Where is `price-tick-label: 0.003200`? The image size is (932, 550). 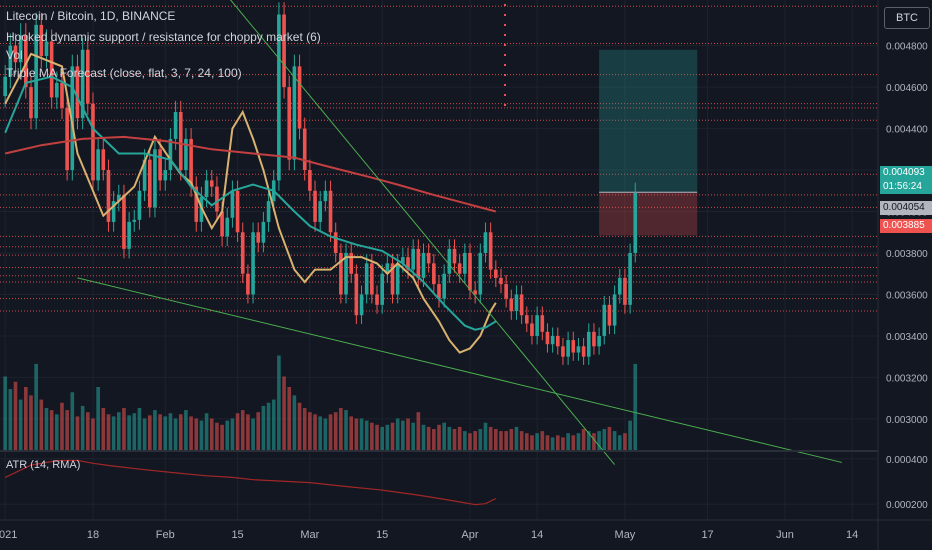
price-tick-label: 0.003200 is located at coordinates (907, 378).